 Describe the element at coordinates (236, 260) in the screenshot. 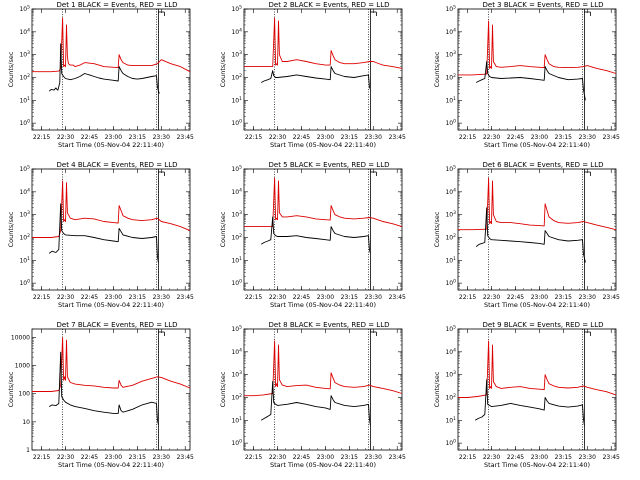

I see `y-tick-label: 10¹` at that location.